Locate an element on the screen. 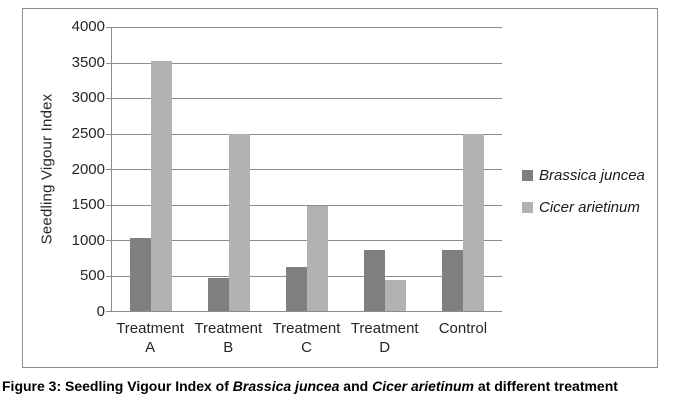  y-tick-label-4000: 4000 is located at coordinates (88, 26).